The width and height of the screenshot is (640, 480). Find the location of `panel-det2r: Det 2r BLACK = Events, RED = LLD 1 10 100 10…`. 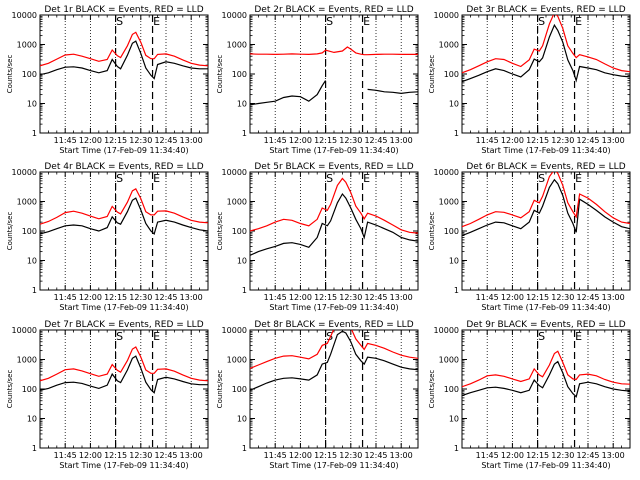

panel-det2r: Det 2r BLACK = Events, RED = LLD 1 10 100 10… is located at coordinates (317, 80).